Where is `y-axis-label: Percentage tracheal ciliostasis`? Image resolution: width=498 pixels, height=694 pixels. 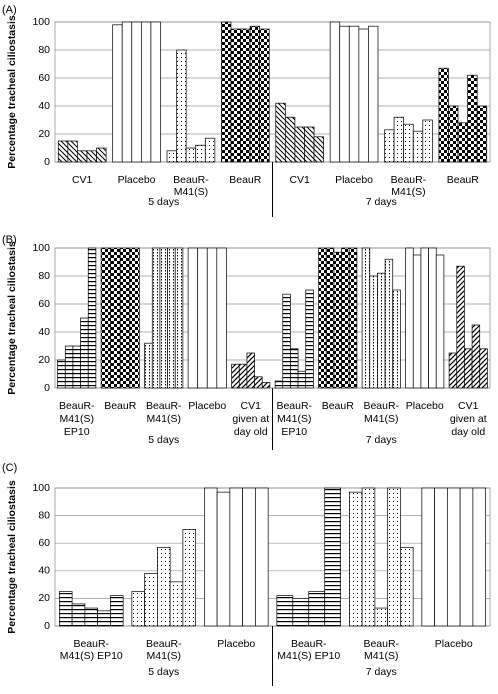
y-axis-label: Percentage tracheal ciliostasis is located at coordinates (12, 557).